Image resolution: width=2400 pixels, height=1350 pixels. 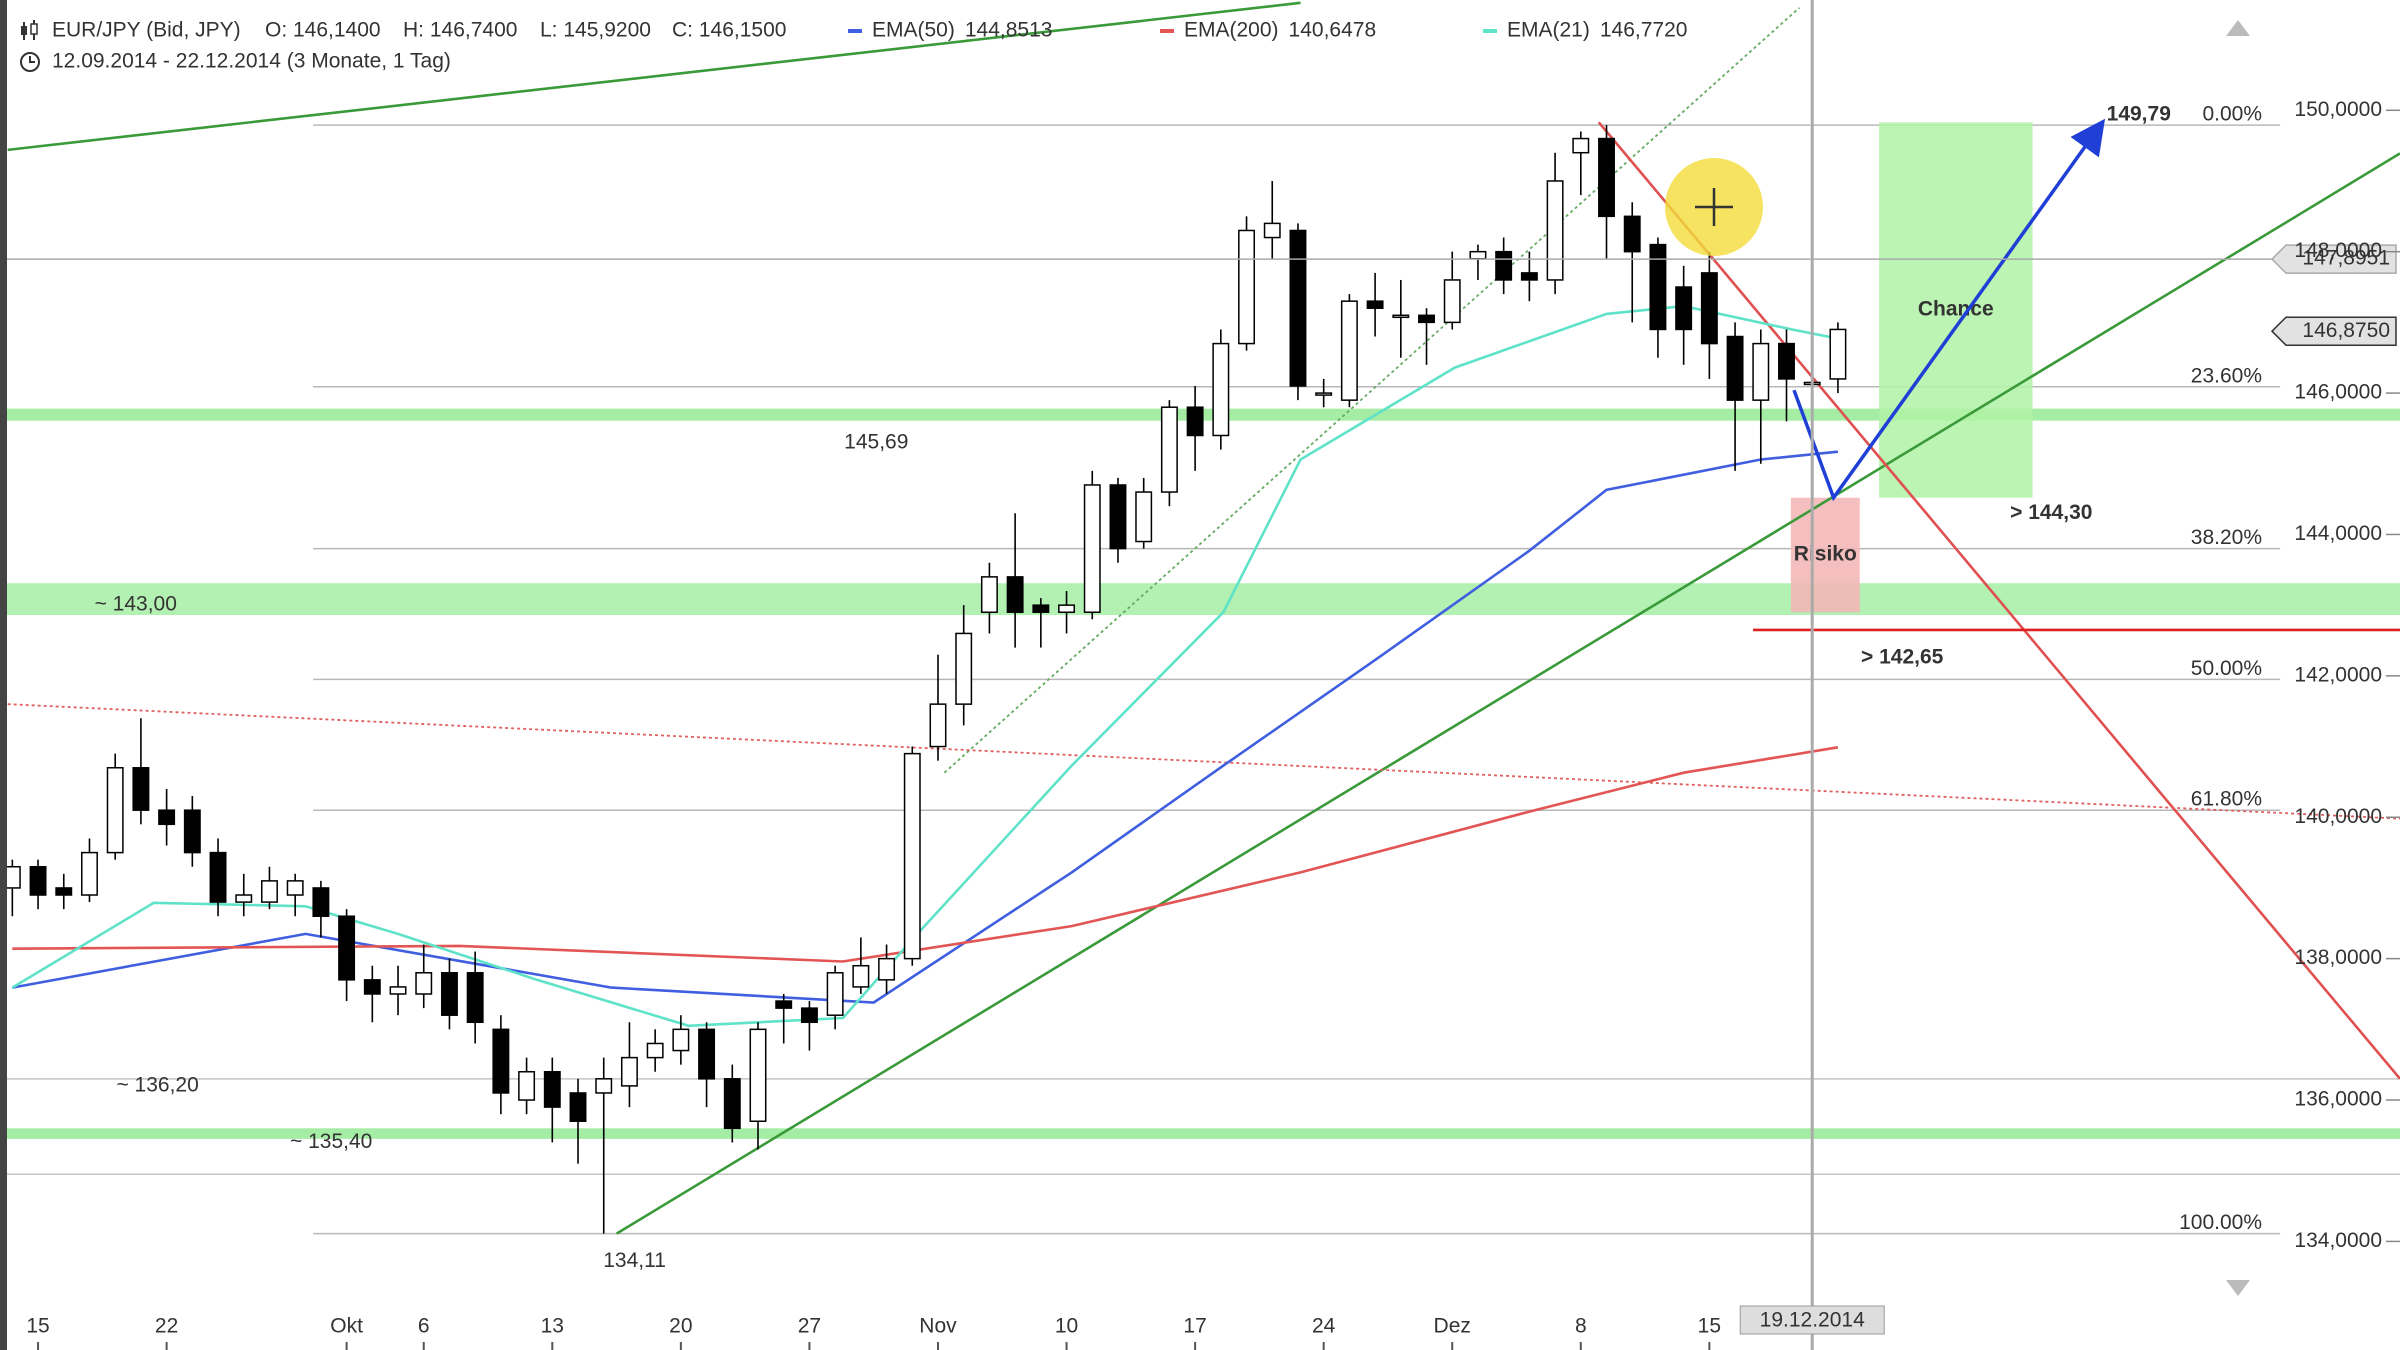 I want to click on scroll-up, so click(x=2238, y=28).